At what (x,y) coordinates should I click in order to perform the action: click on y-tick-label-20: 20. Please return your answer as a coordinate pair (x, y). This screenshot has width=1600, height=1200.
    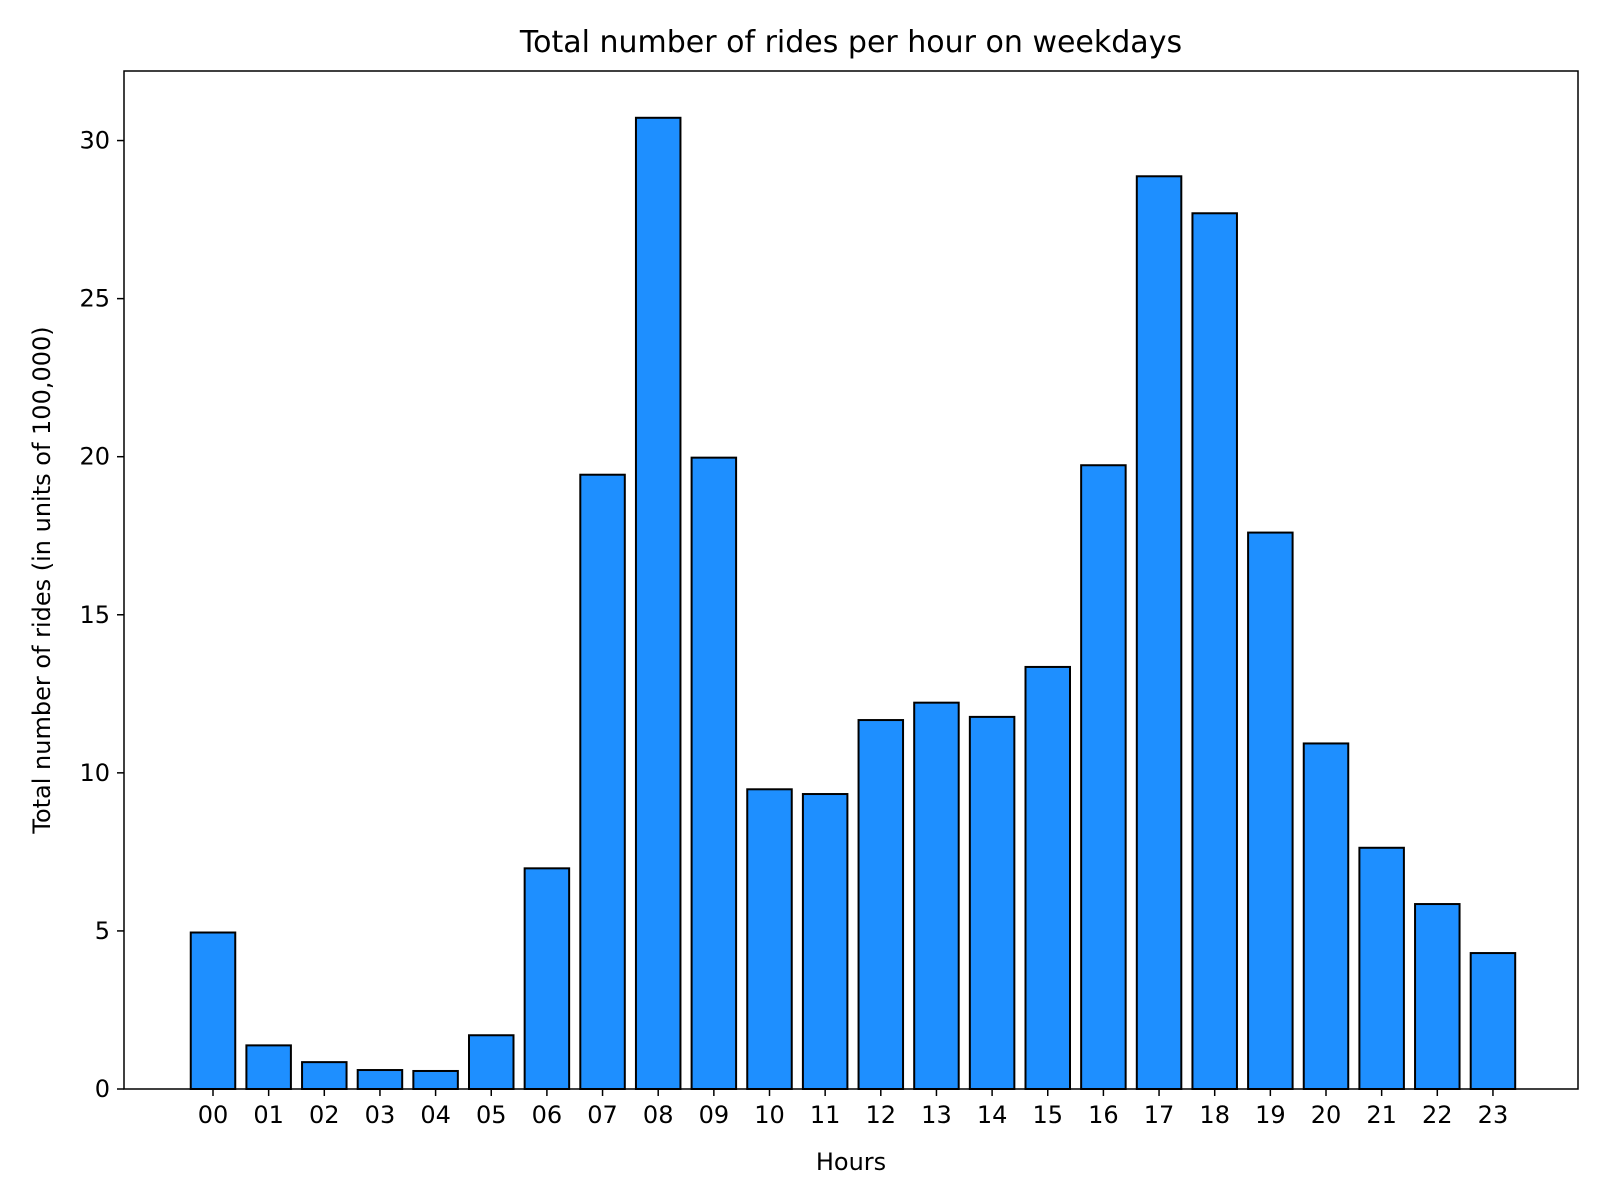
    Looking at the image, I should click on (94, 457).